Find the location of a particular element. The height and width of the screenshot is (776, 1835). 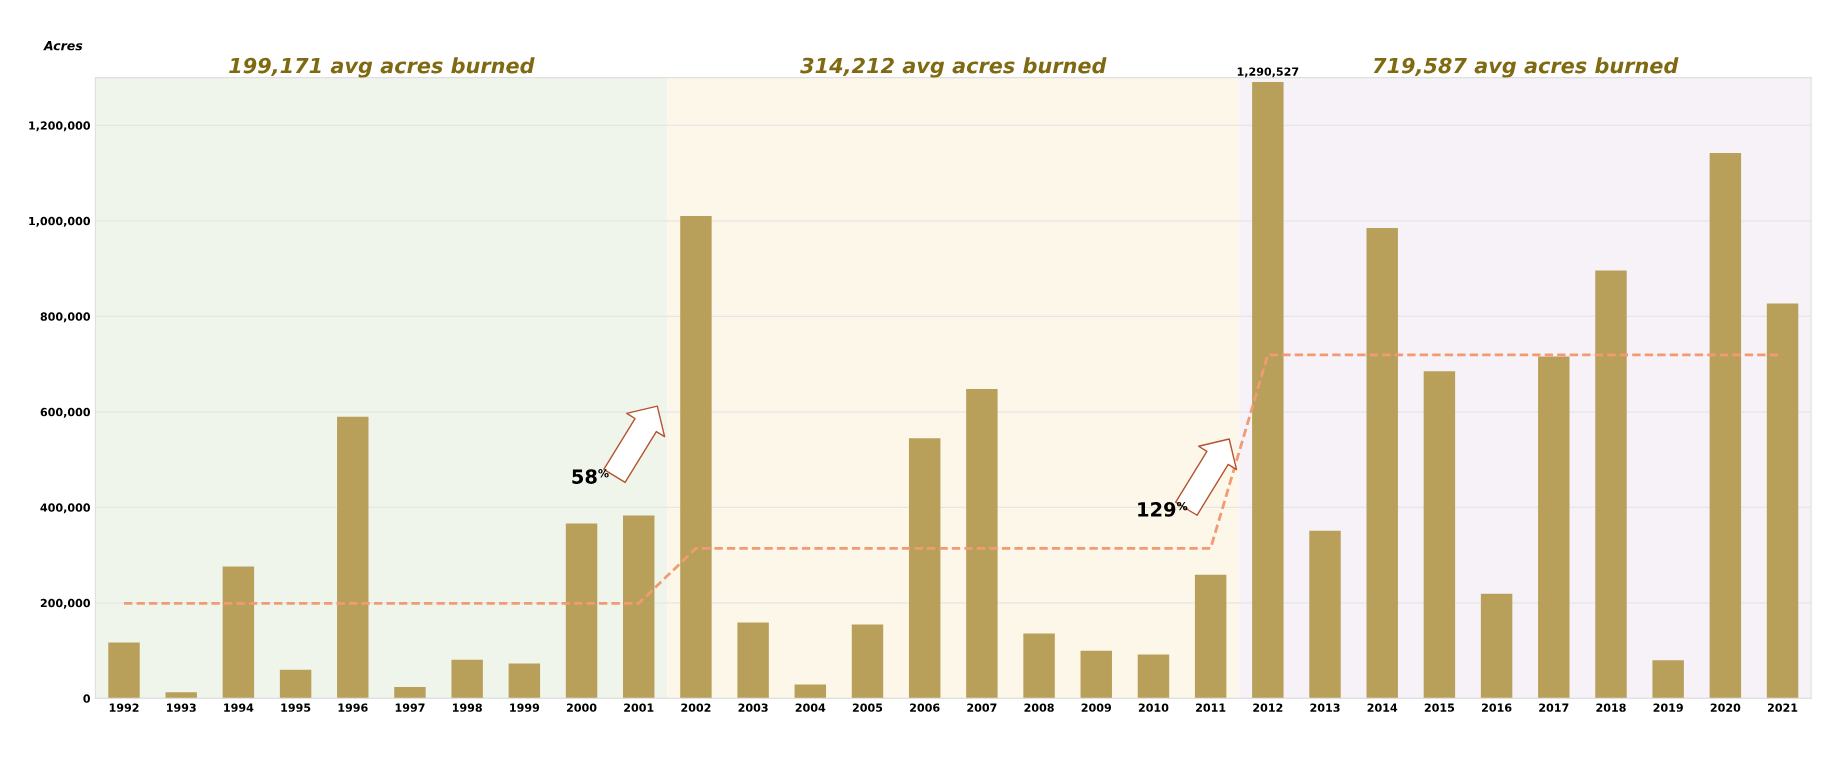

x-tick-label: 2020 is located at coordinates (1725, 707).